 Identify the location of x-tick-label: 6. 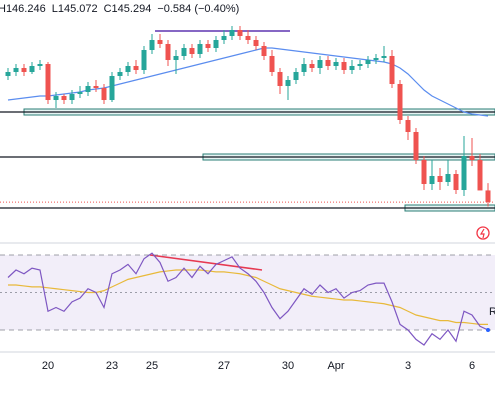
(472, 366).